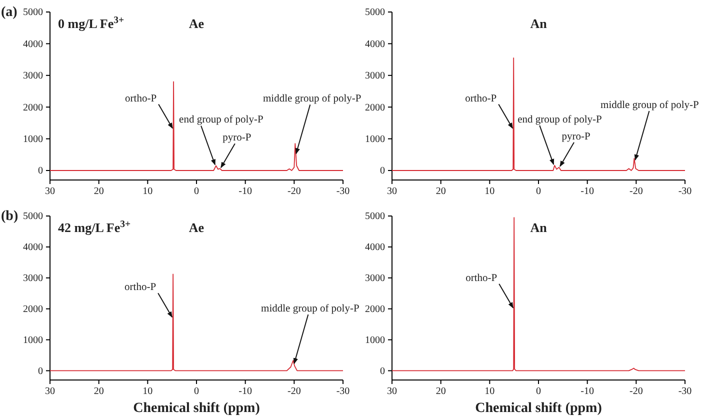 This screenshot has width=702, height=419. I want to click on text: (a), so click(9, 12).